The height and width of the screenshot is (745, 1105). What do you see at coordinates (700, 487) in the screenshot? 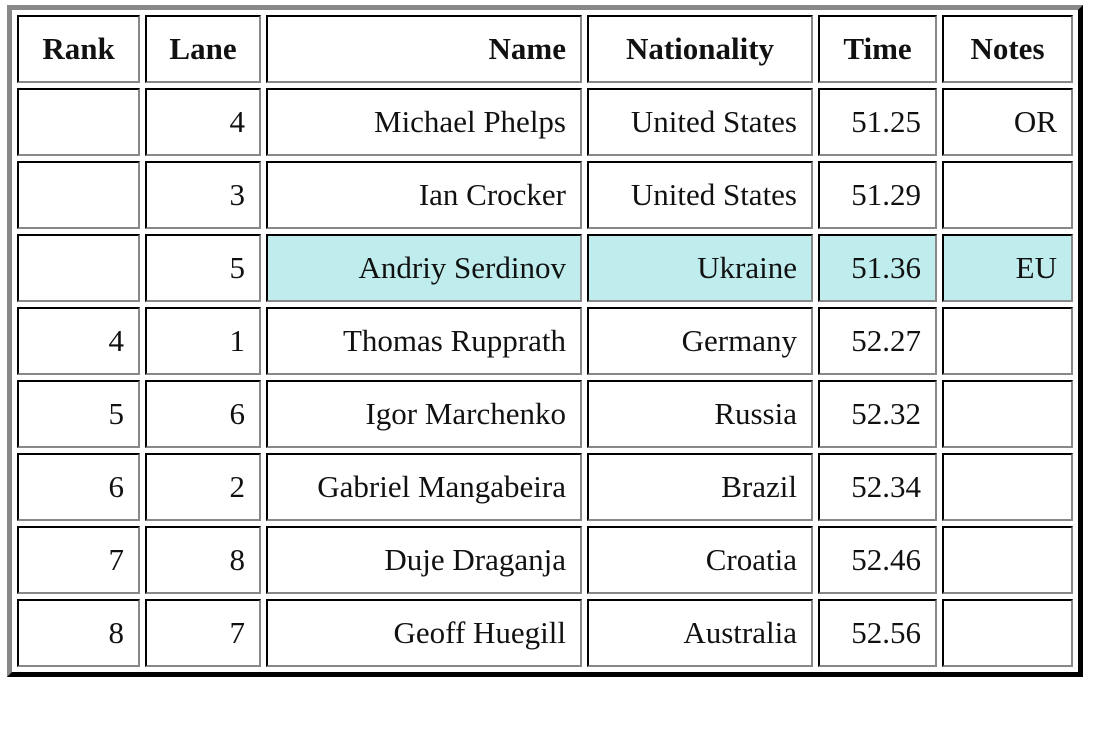
I see `cell-nationality: Brazil` at bounding box center [700, 487].